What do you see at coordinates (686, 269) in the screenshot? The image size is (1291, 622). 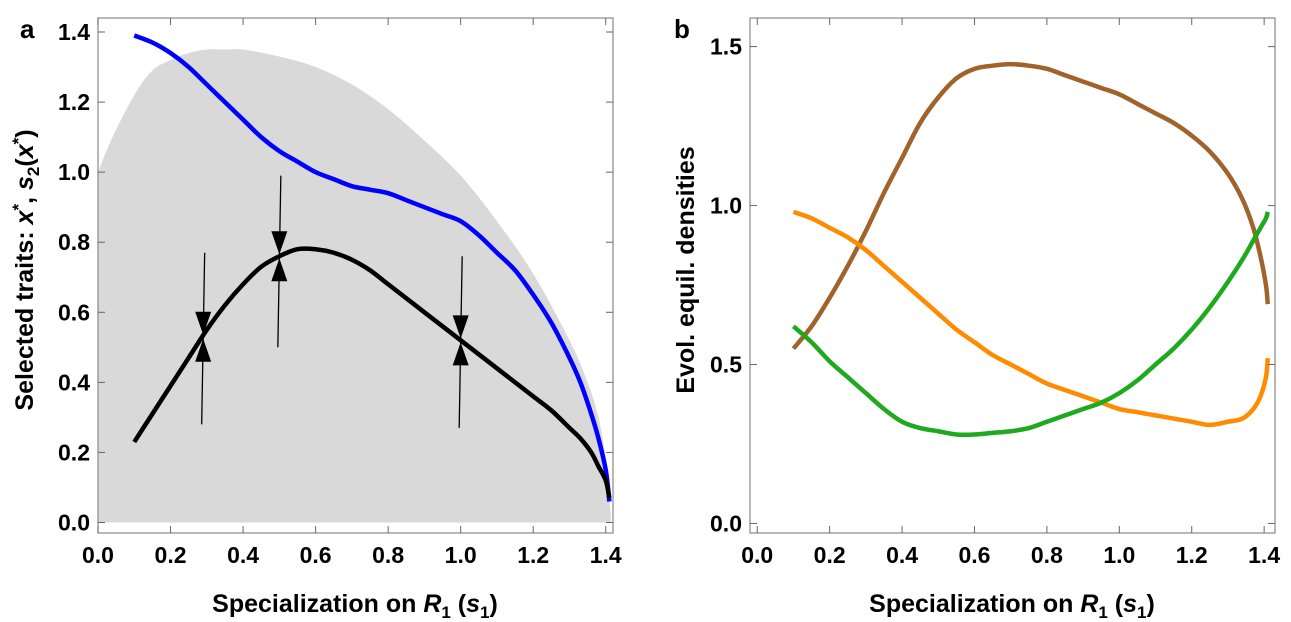 I see `panel-b-y-axis-label: Evol. equil. densities` at bounding box center [686, 269].